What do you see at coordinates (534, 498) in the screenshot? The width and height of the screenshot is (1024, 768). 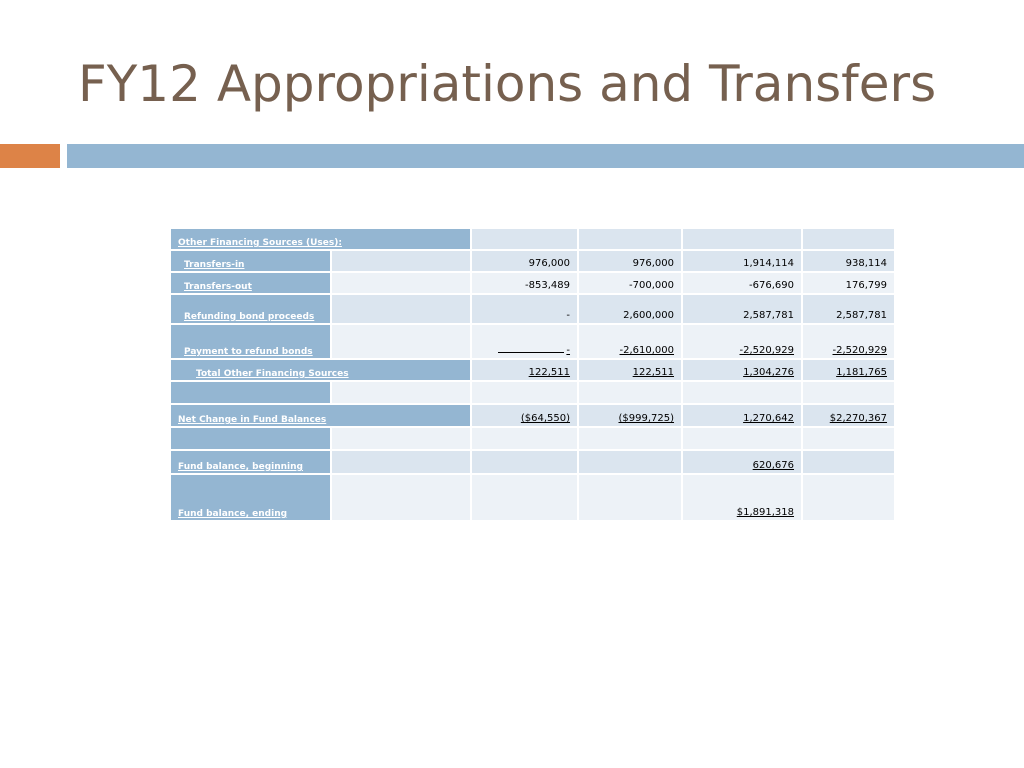 I see `table-row: Fund balance, ending $1,891,318` at bounding box center [534, 498].